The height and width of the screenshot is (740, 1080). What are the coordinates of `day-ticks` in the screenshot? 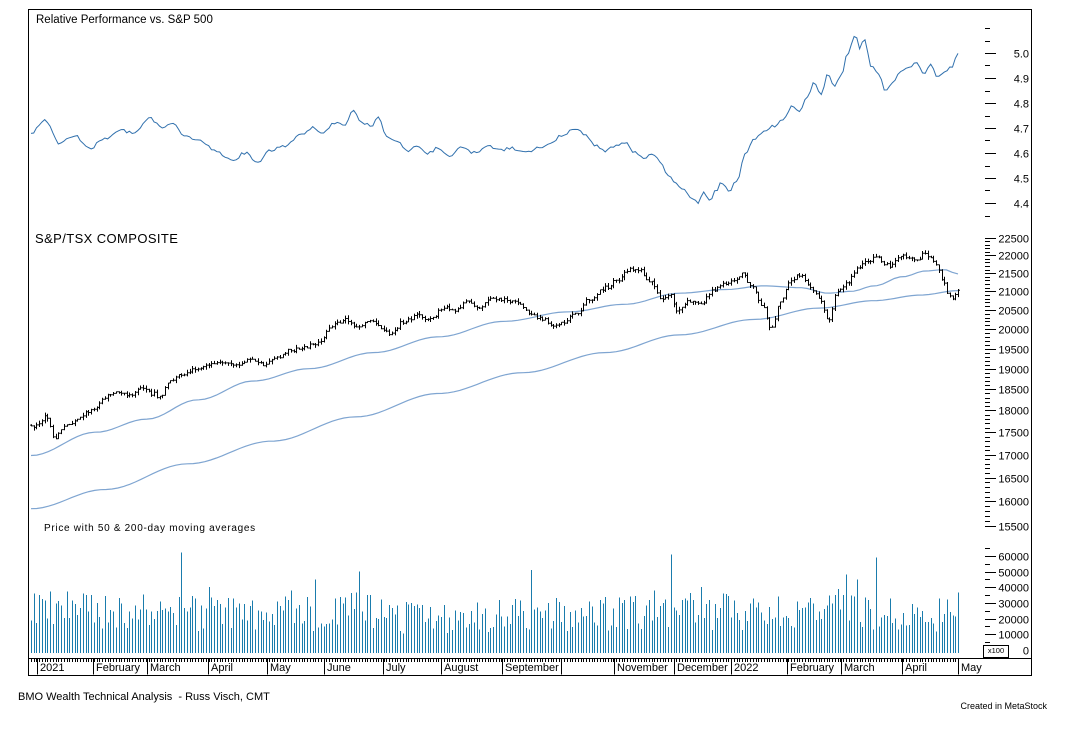 It's located at (495, 660).